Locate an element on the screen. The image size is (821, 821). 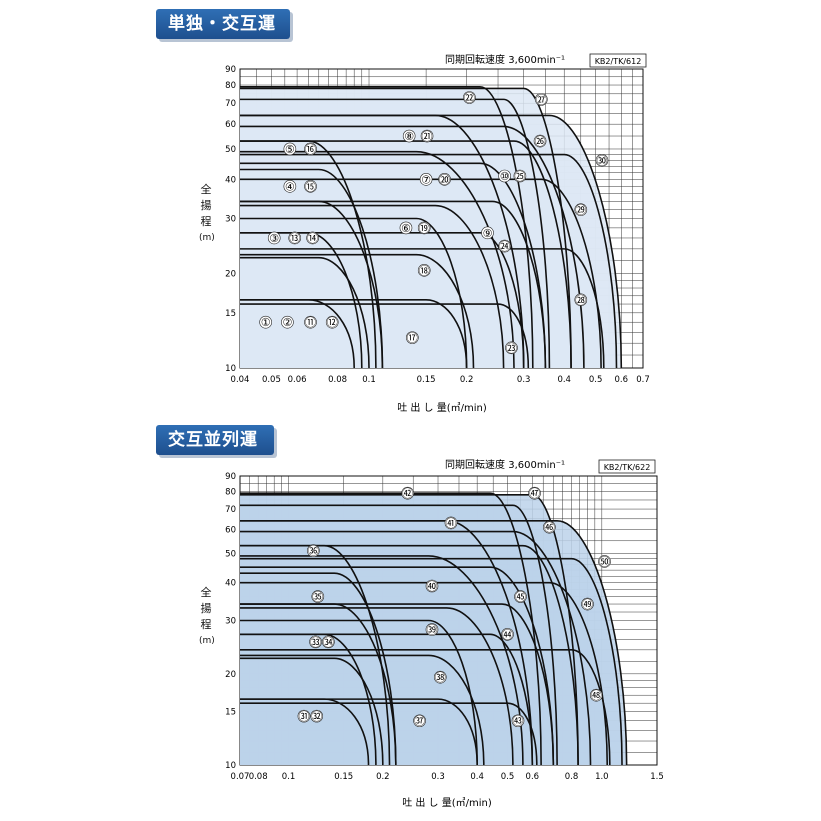
model-marker-label: ⑳ is located at coordinates (444, 179).